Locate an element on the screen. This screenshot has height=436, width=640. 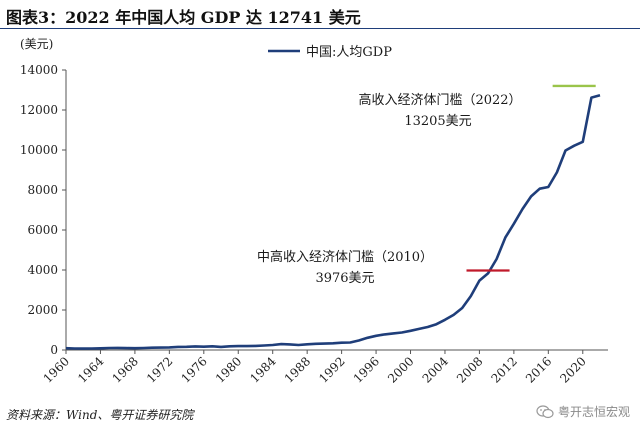
legend: 中国:人均GDP is located at coordinates (330, 52).